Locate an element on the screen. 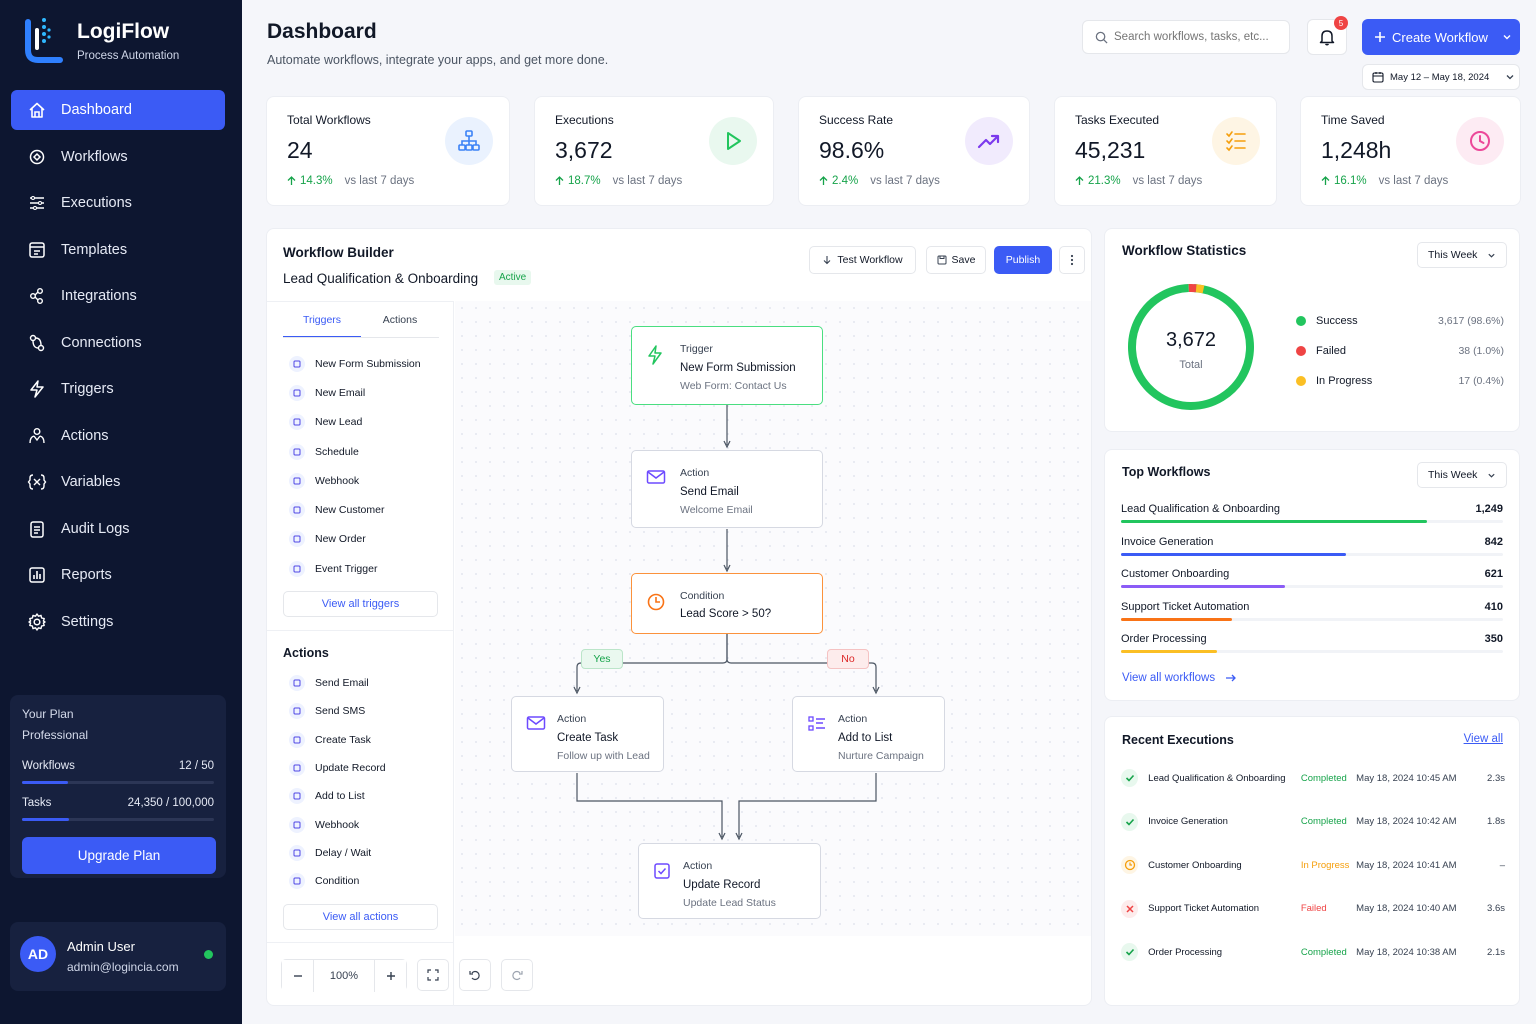 The image size is (1536, 1024). action-item-update-record: Update Record is located at coordinates (369, 768).